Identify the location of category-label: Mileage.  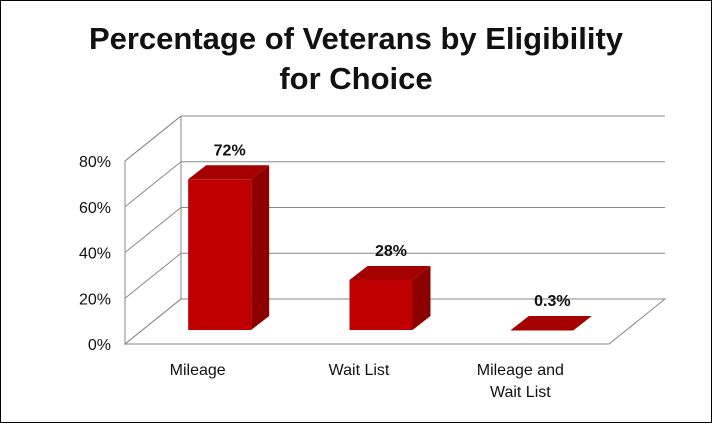
(198, 370).